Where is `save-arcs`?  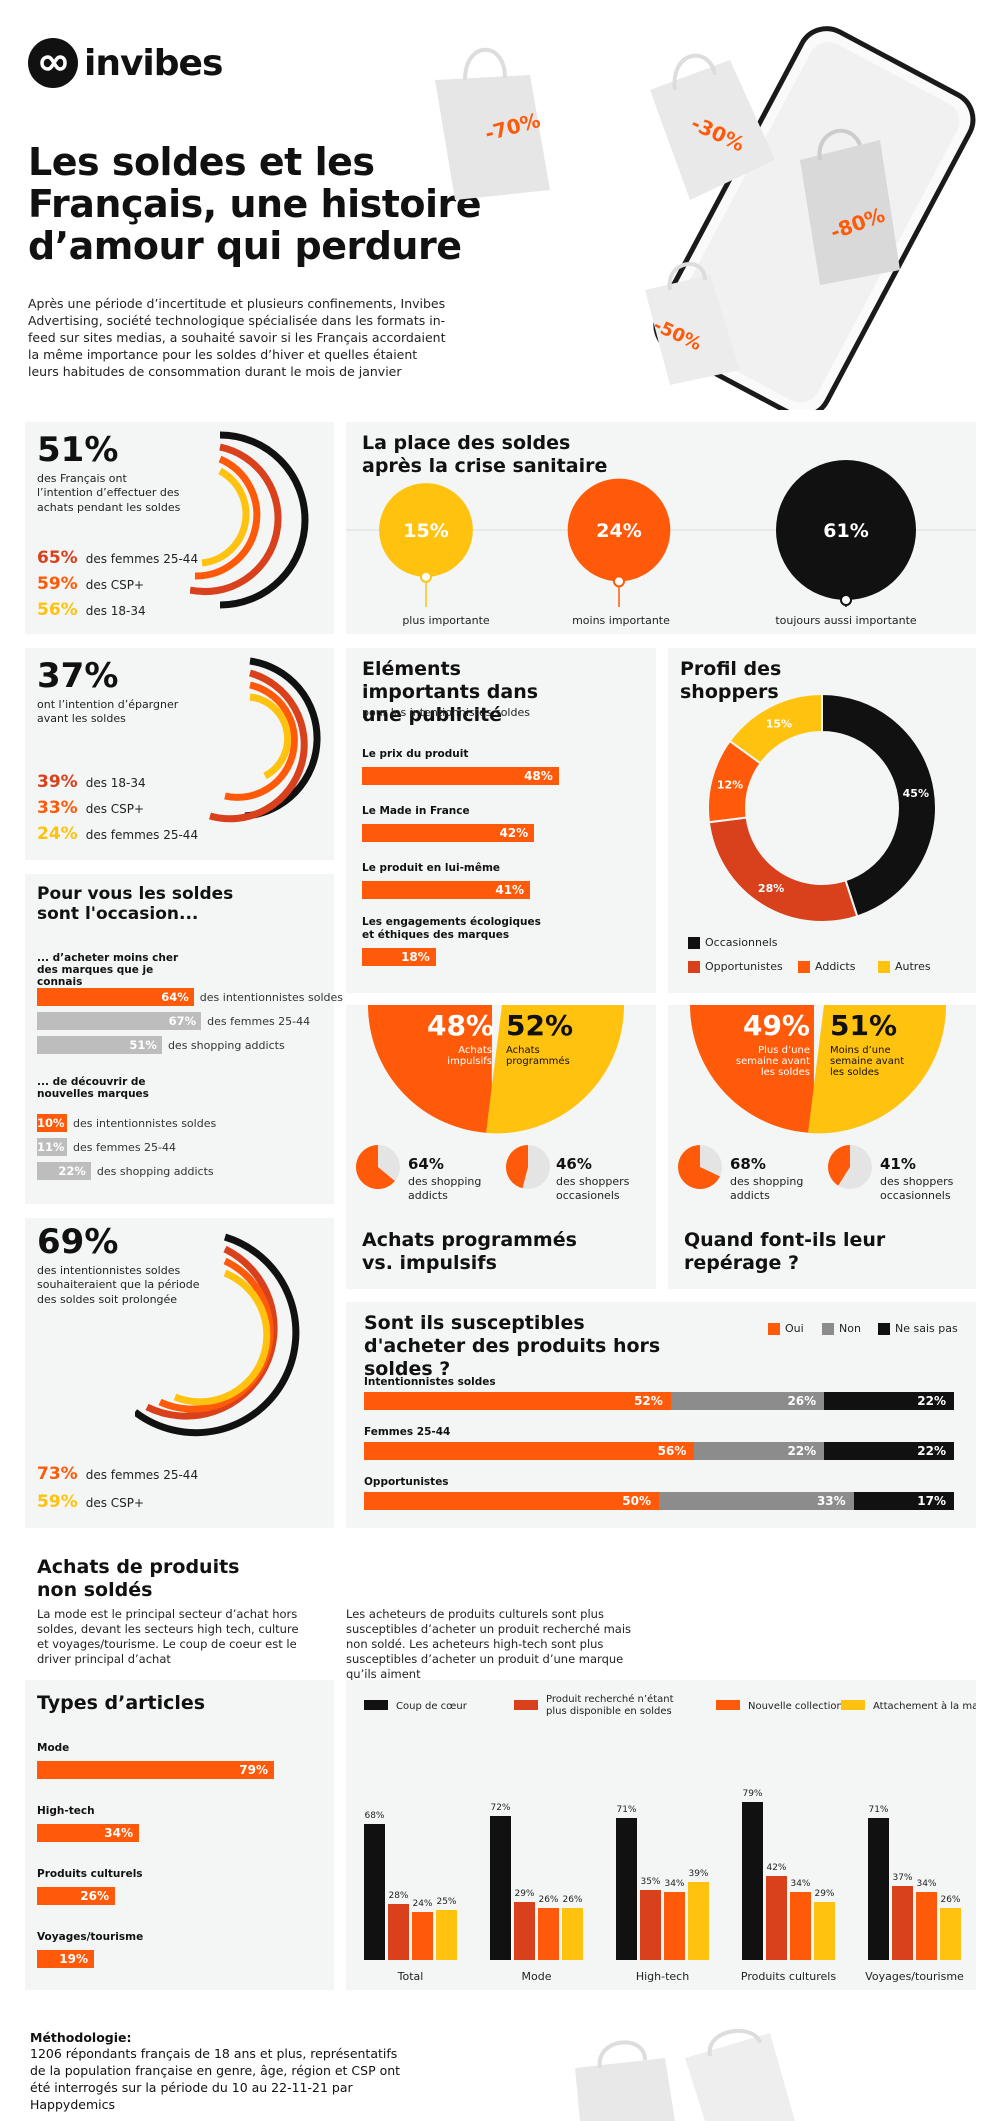 save-arcs is located at coordinates (265, 740).